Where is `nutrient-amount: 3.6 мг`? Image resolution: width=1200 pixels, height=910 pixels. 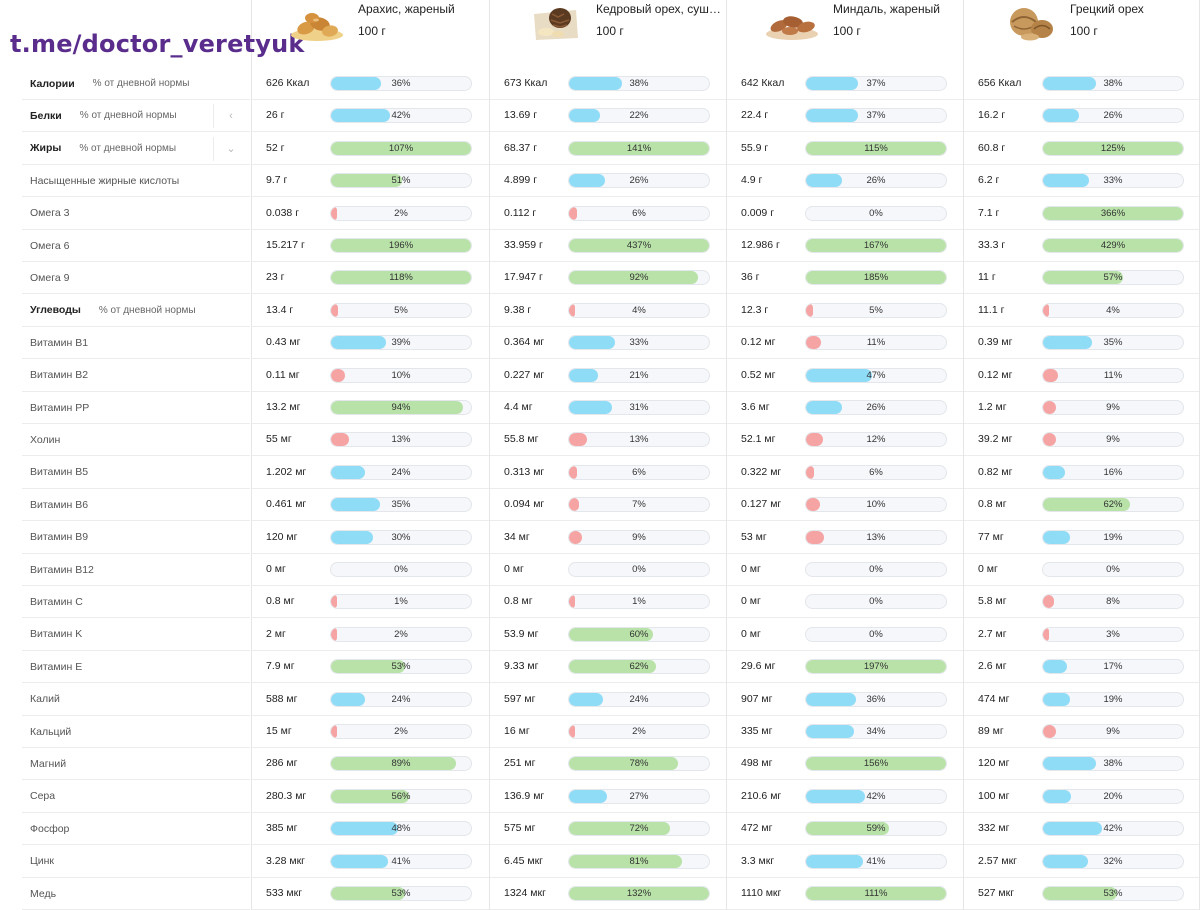 nutrient-amount: 3.6 мг is located at coordinates (755, 407).